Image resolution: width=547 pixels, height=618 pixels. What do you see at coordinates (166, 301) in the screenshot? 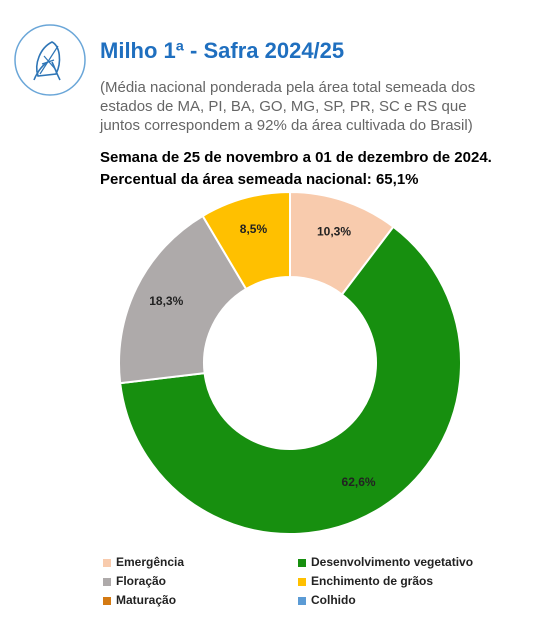
I see `data-label: 18,3%` at bounding box center [166, 301].